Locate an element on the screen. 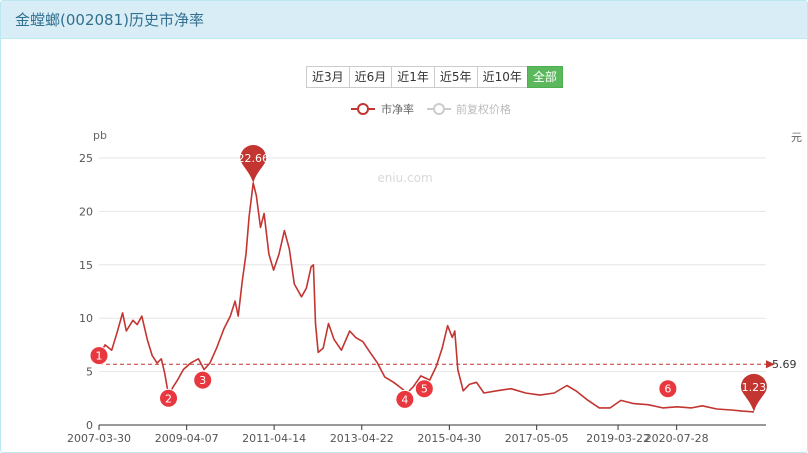 The height and width of the screenshot is (453, 808). annotation-5: 5 is located at coordinates (424, 389).